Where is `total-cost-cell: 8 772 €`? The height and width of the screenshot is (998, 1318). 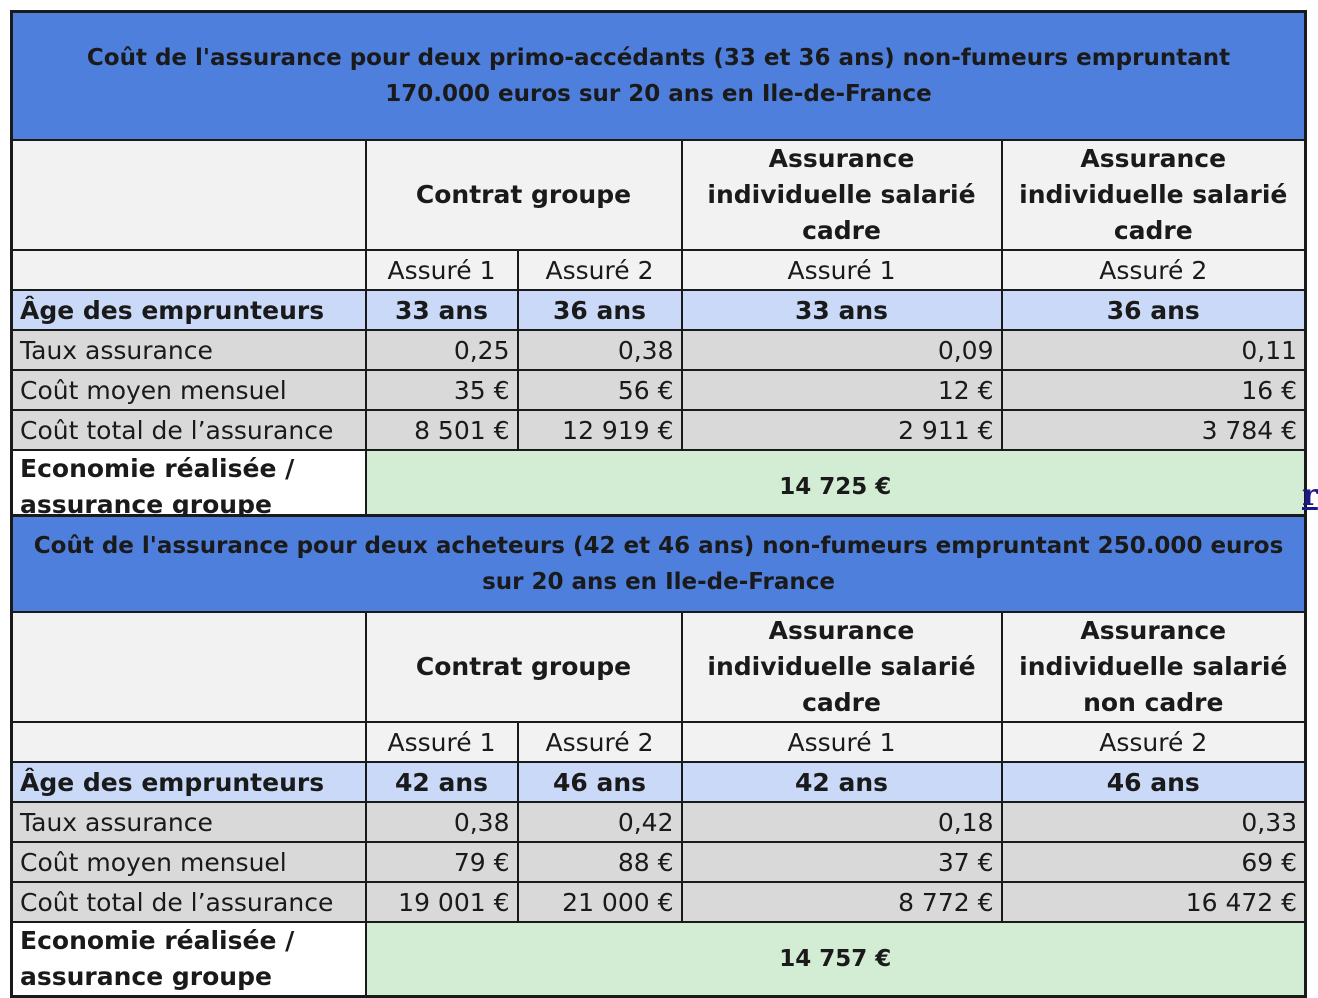
total-cost-cell: 8 772 € is located at coordinates (841, 902).